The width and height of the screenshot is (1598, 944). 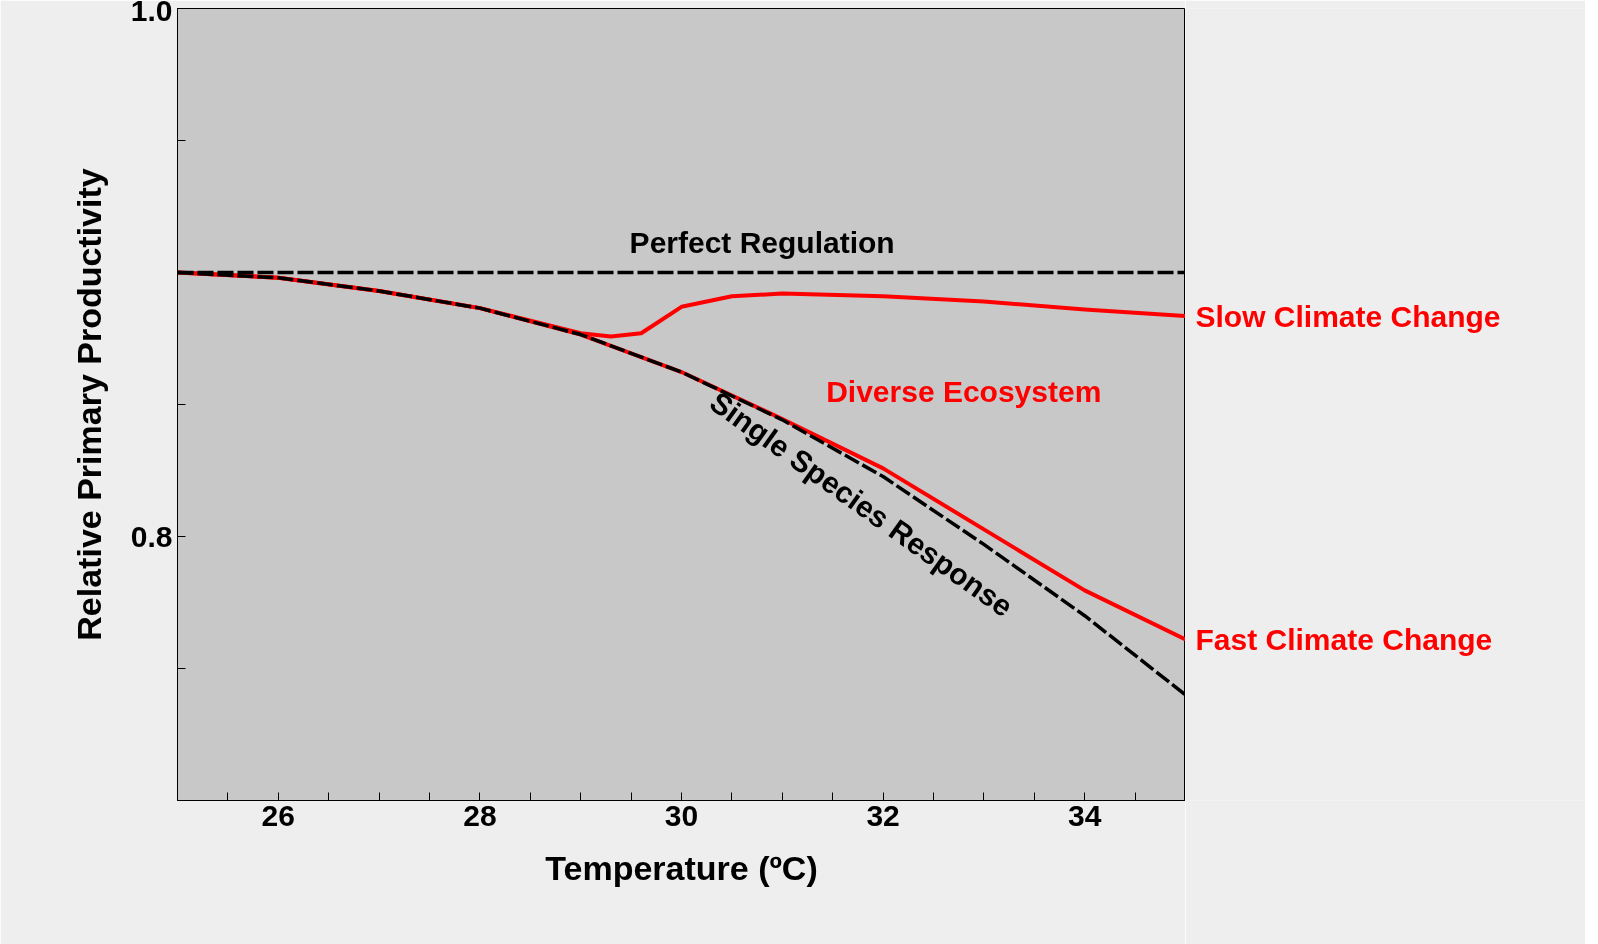 What do you see at coordinates (681, 815) in the screenshot?
I see `x-tick-label: 30` at bounding box center [681, 815].